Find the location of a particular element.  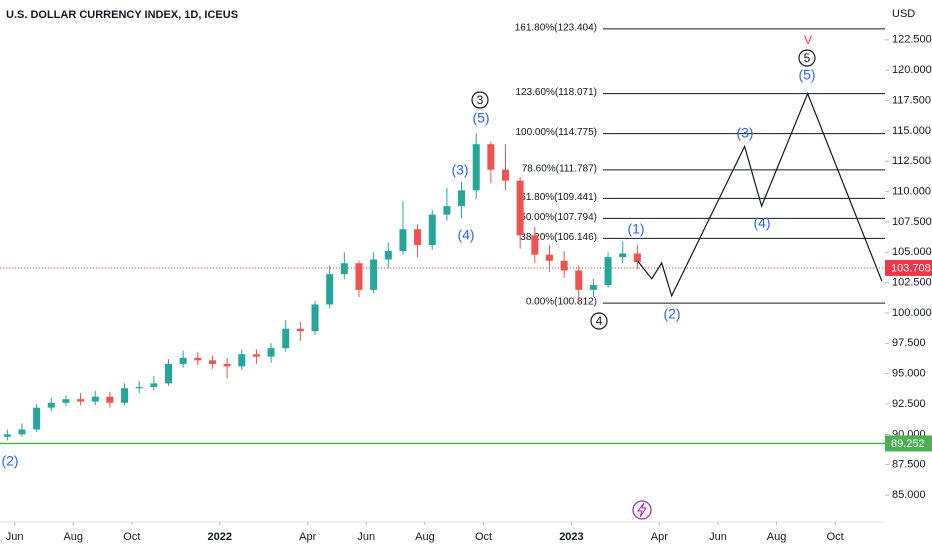

wave-projection is located at coordinates (760, 194).